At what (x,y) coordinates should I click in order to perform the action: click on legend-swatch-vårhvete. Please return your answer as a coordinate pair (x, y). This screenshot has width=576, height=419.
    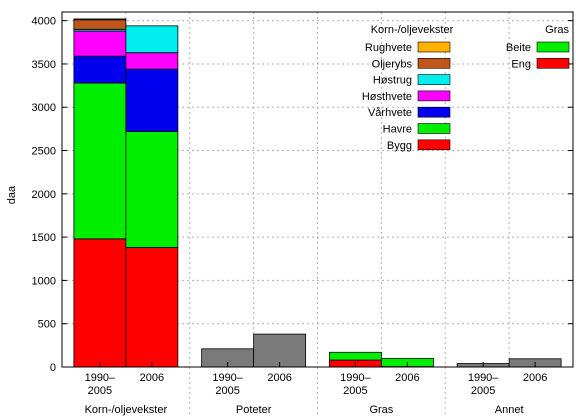
    Looking at the image, I should click on (434, 112).